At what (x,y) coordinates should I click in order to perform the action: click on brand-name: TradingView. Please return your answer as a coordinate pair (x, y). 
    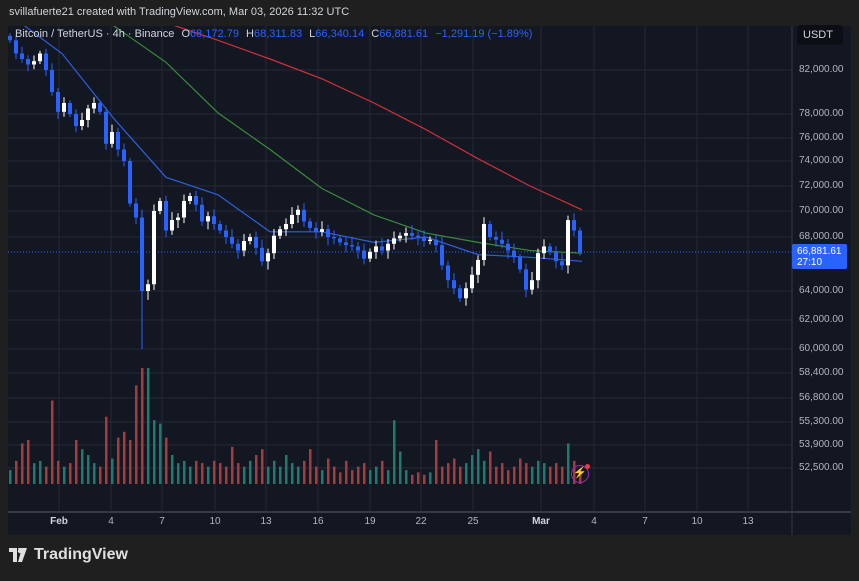
    Looking at the image, I should click on (81, 554).